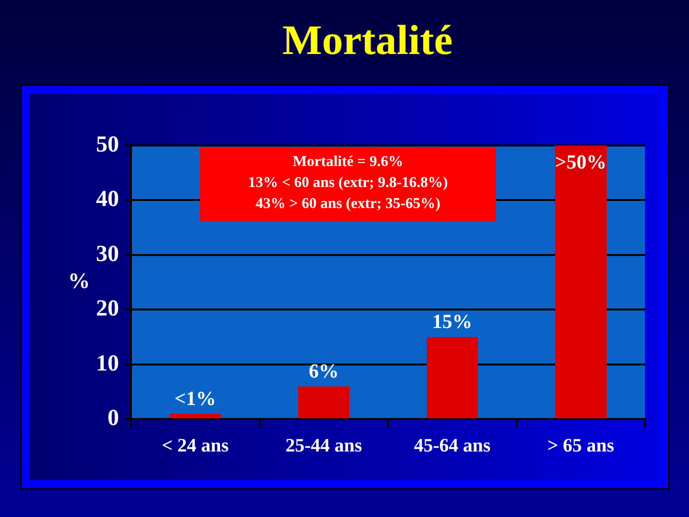 The height and width of the screenshot is (517, 689). I want to click on y-tick-label: 0, so click(113, 417).